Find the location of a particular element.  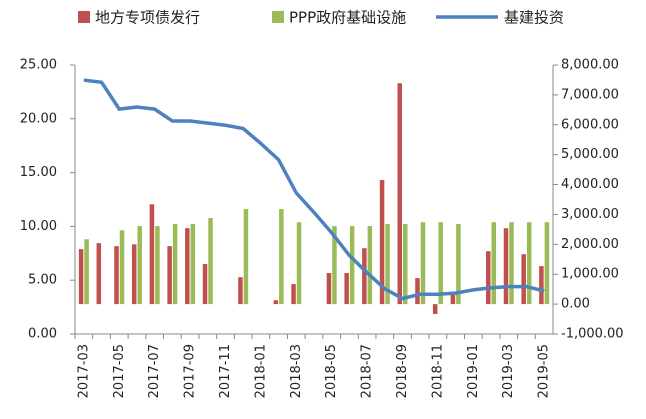

y-tick-label: 10.00 is located at coordinates (38, 226).